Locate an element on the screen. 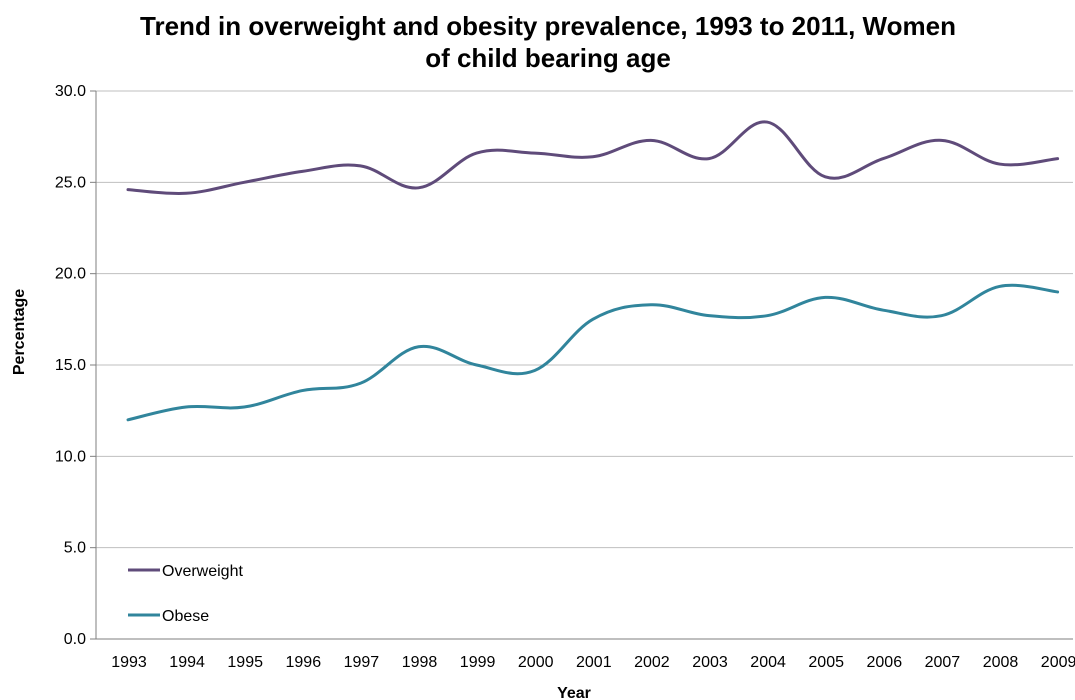  legend-label: Obese is located at coordinates (185, 616).